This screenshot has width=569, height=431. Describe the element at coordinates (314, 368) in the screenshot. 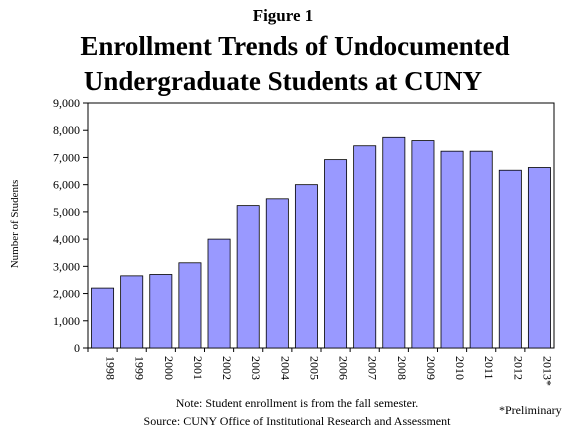

I see `x-tick-label: 2005` at that location.